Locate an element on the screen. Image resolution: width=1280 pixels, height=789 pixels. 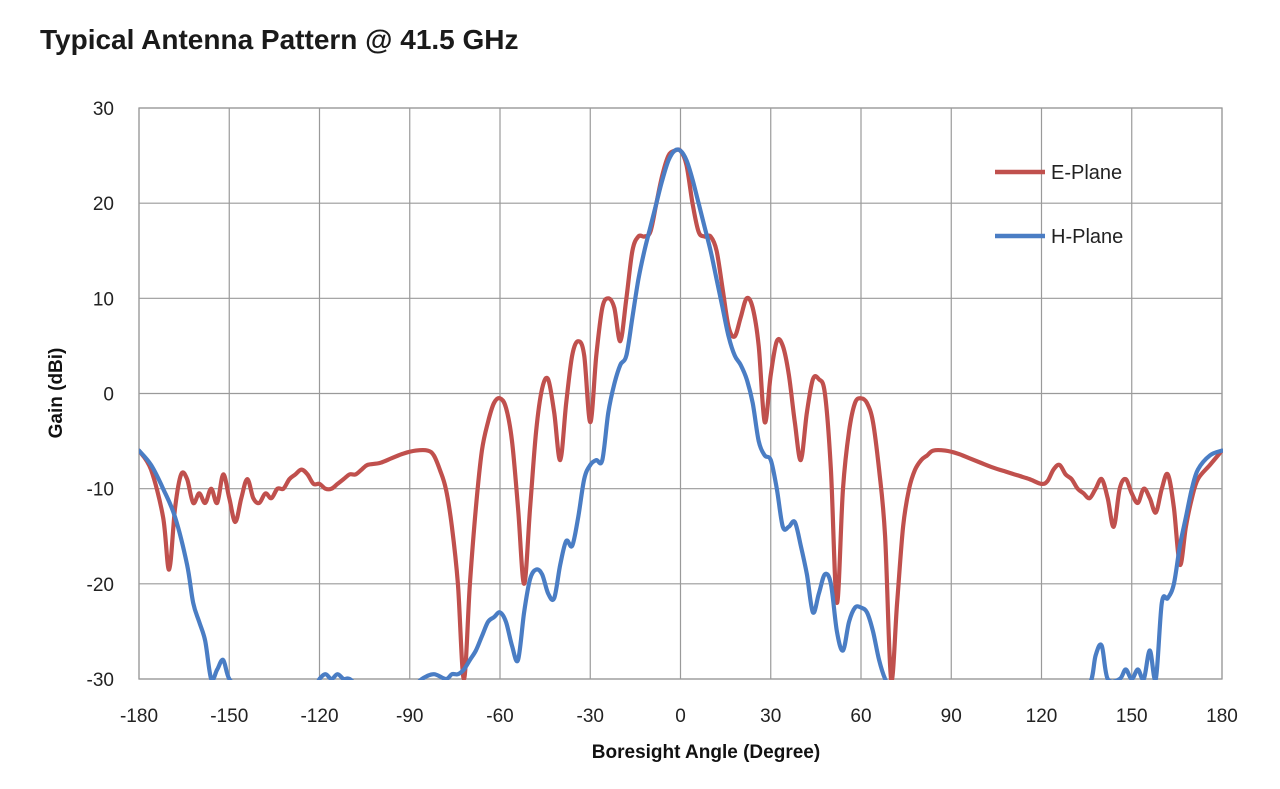
x-tick-label: 0 is located at coordinates (680, 716).